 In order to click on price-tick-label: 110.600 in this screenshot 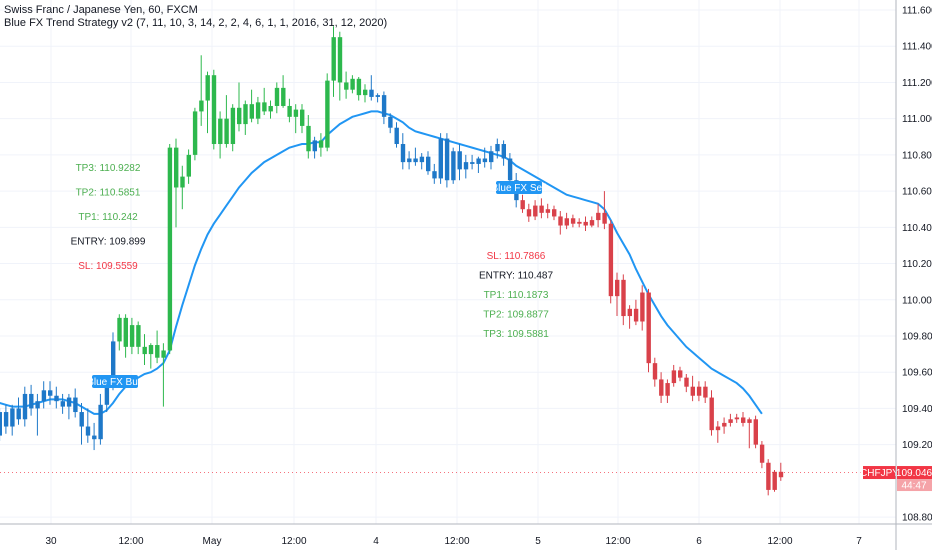, I will do `click(917, 192)`.